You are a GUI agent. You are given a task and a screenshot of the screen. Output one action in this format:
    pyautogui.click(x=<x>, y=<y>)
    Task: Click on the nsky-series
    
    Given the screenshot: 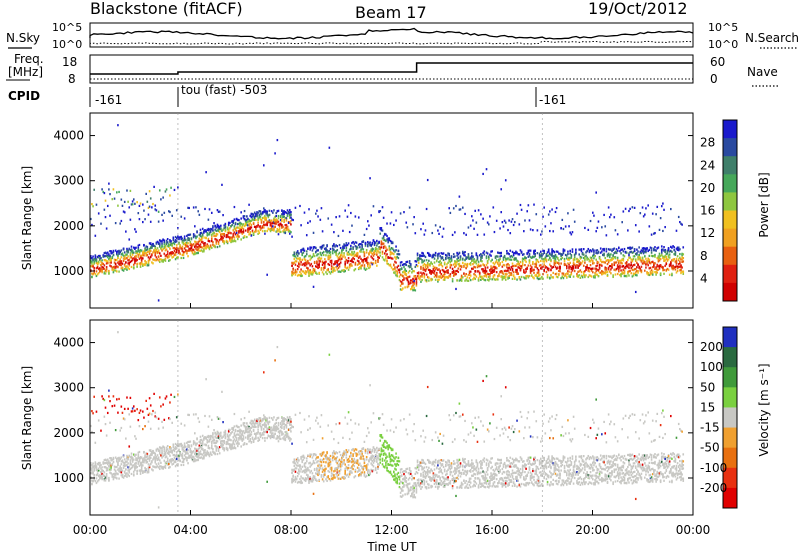 What is the action you would take?
    pyautogui.click(x=391, y=33)
    